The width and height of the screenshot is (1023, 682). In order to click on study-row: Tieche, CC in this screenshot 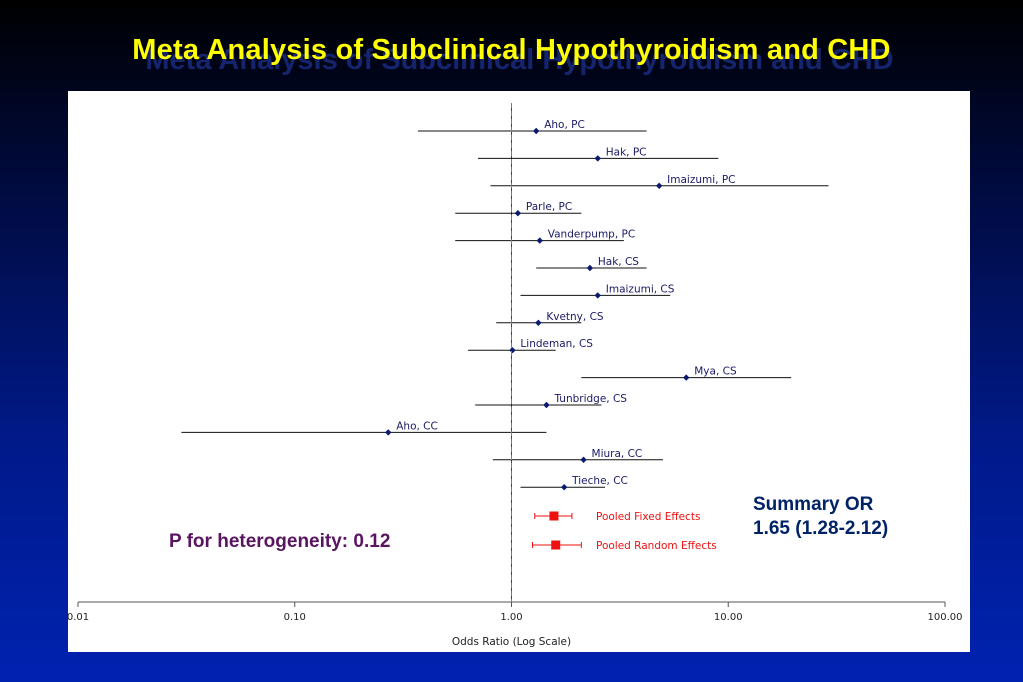, I will do `click(574, 483)`.